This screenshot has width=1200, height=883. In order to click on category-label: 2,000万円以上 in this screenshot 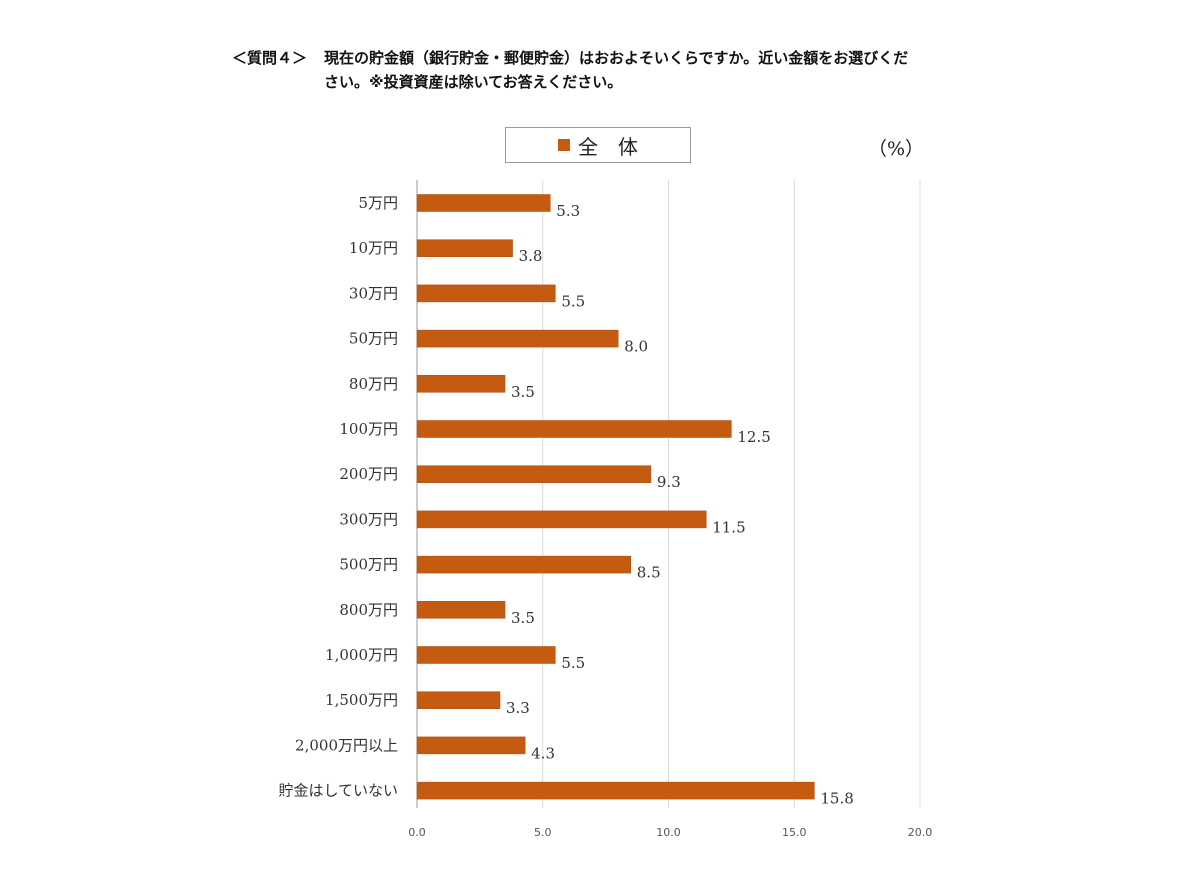, I will do `click(346, 745)`.